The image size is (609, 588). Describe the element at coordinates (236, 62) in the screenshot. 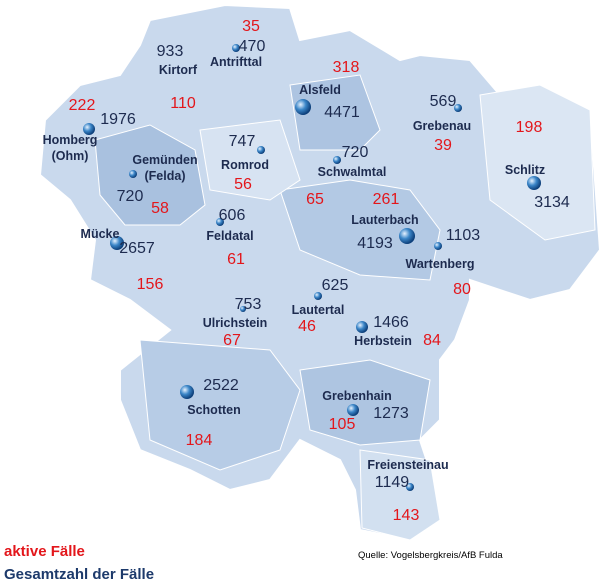

I see `municipality-name: Antrifttal` at that location.